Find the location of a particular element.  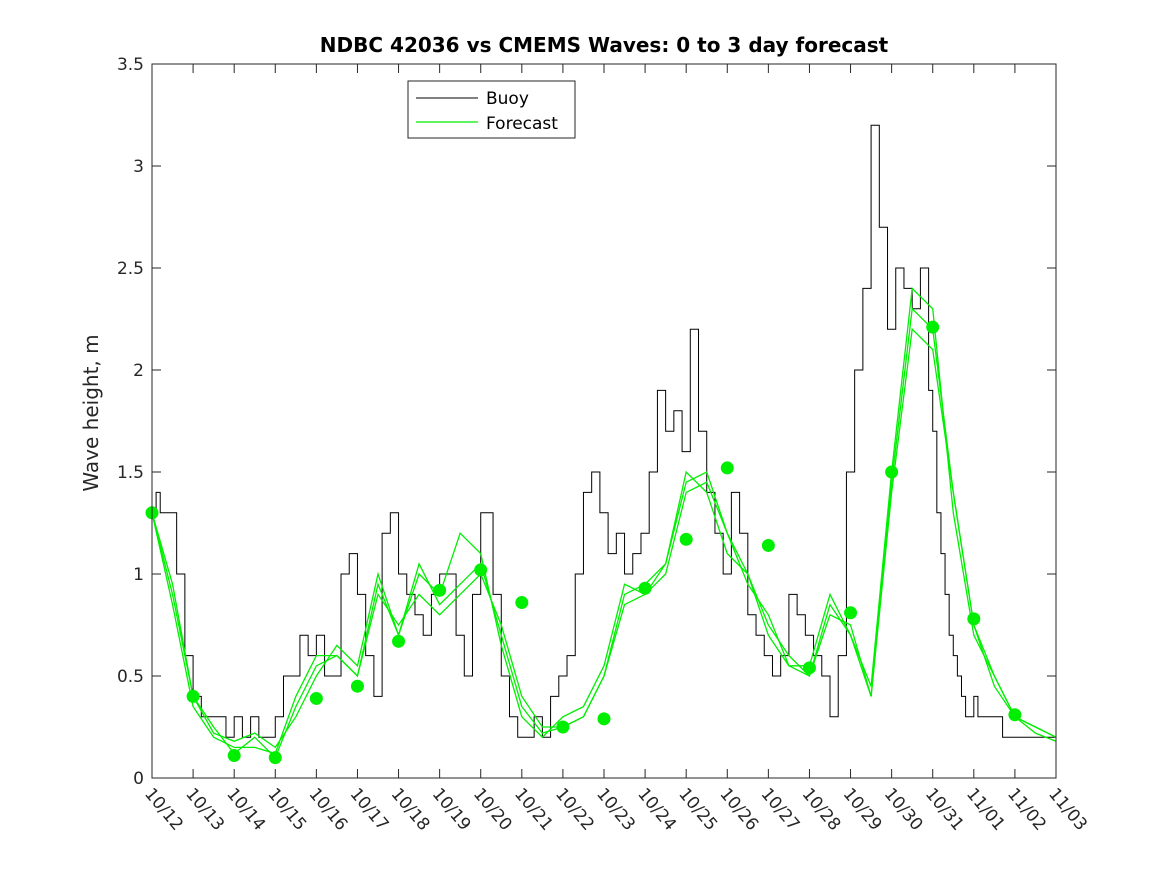

x-tick-label: 10/29 is located at coordinates (862, 809).